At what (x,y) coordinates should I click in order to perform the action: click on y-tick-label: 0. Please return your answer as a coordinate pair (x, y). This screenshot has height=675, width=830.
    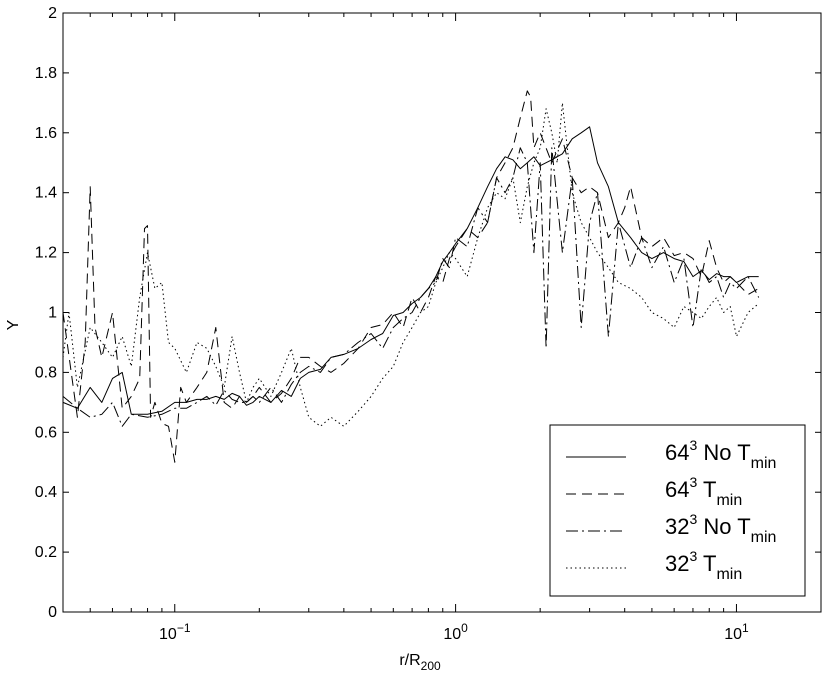
    Looking at the image, I should click on (52, 612).